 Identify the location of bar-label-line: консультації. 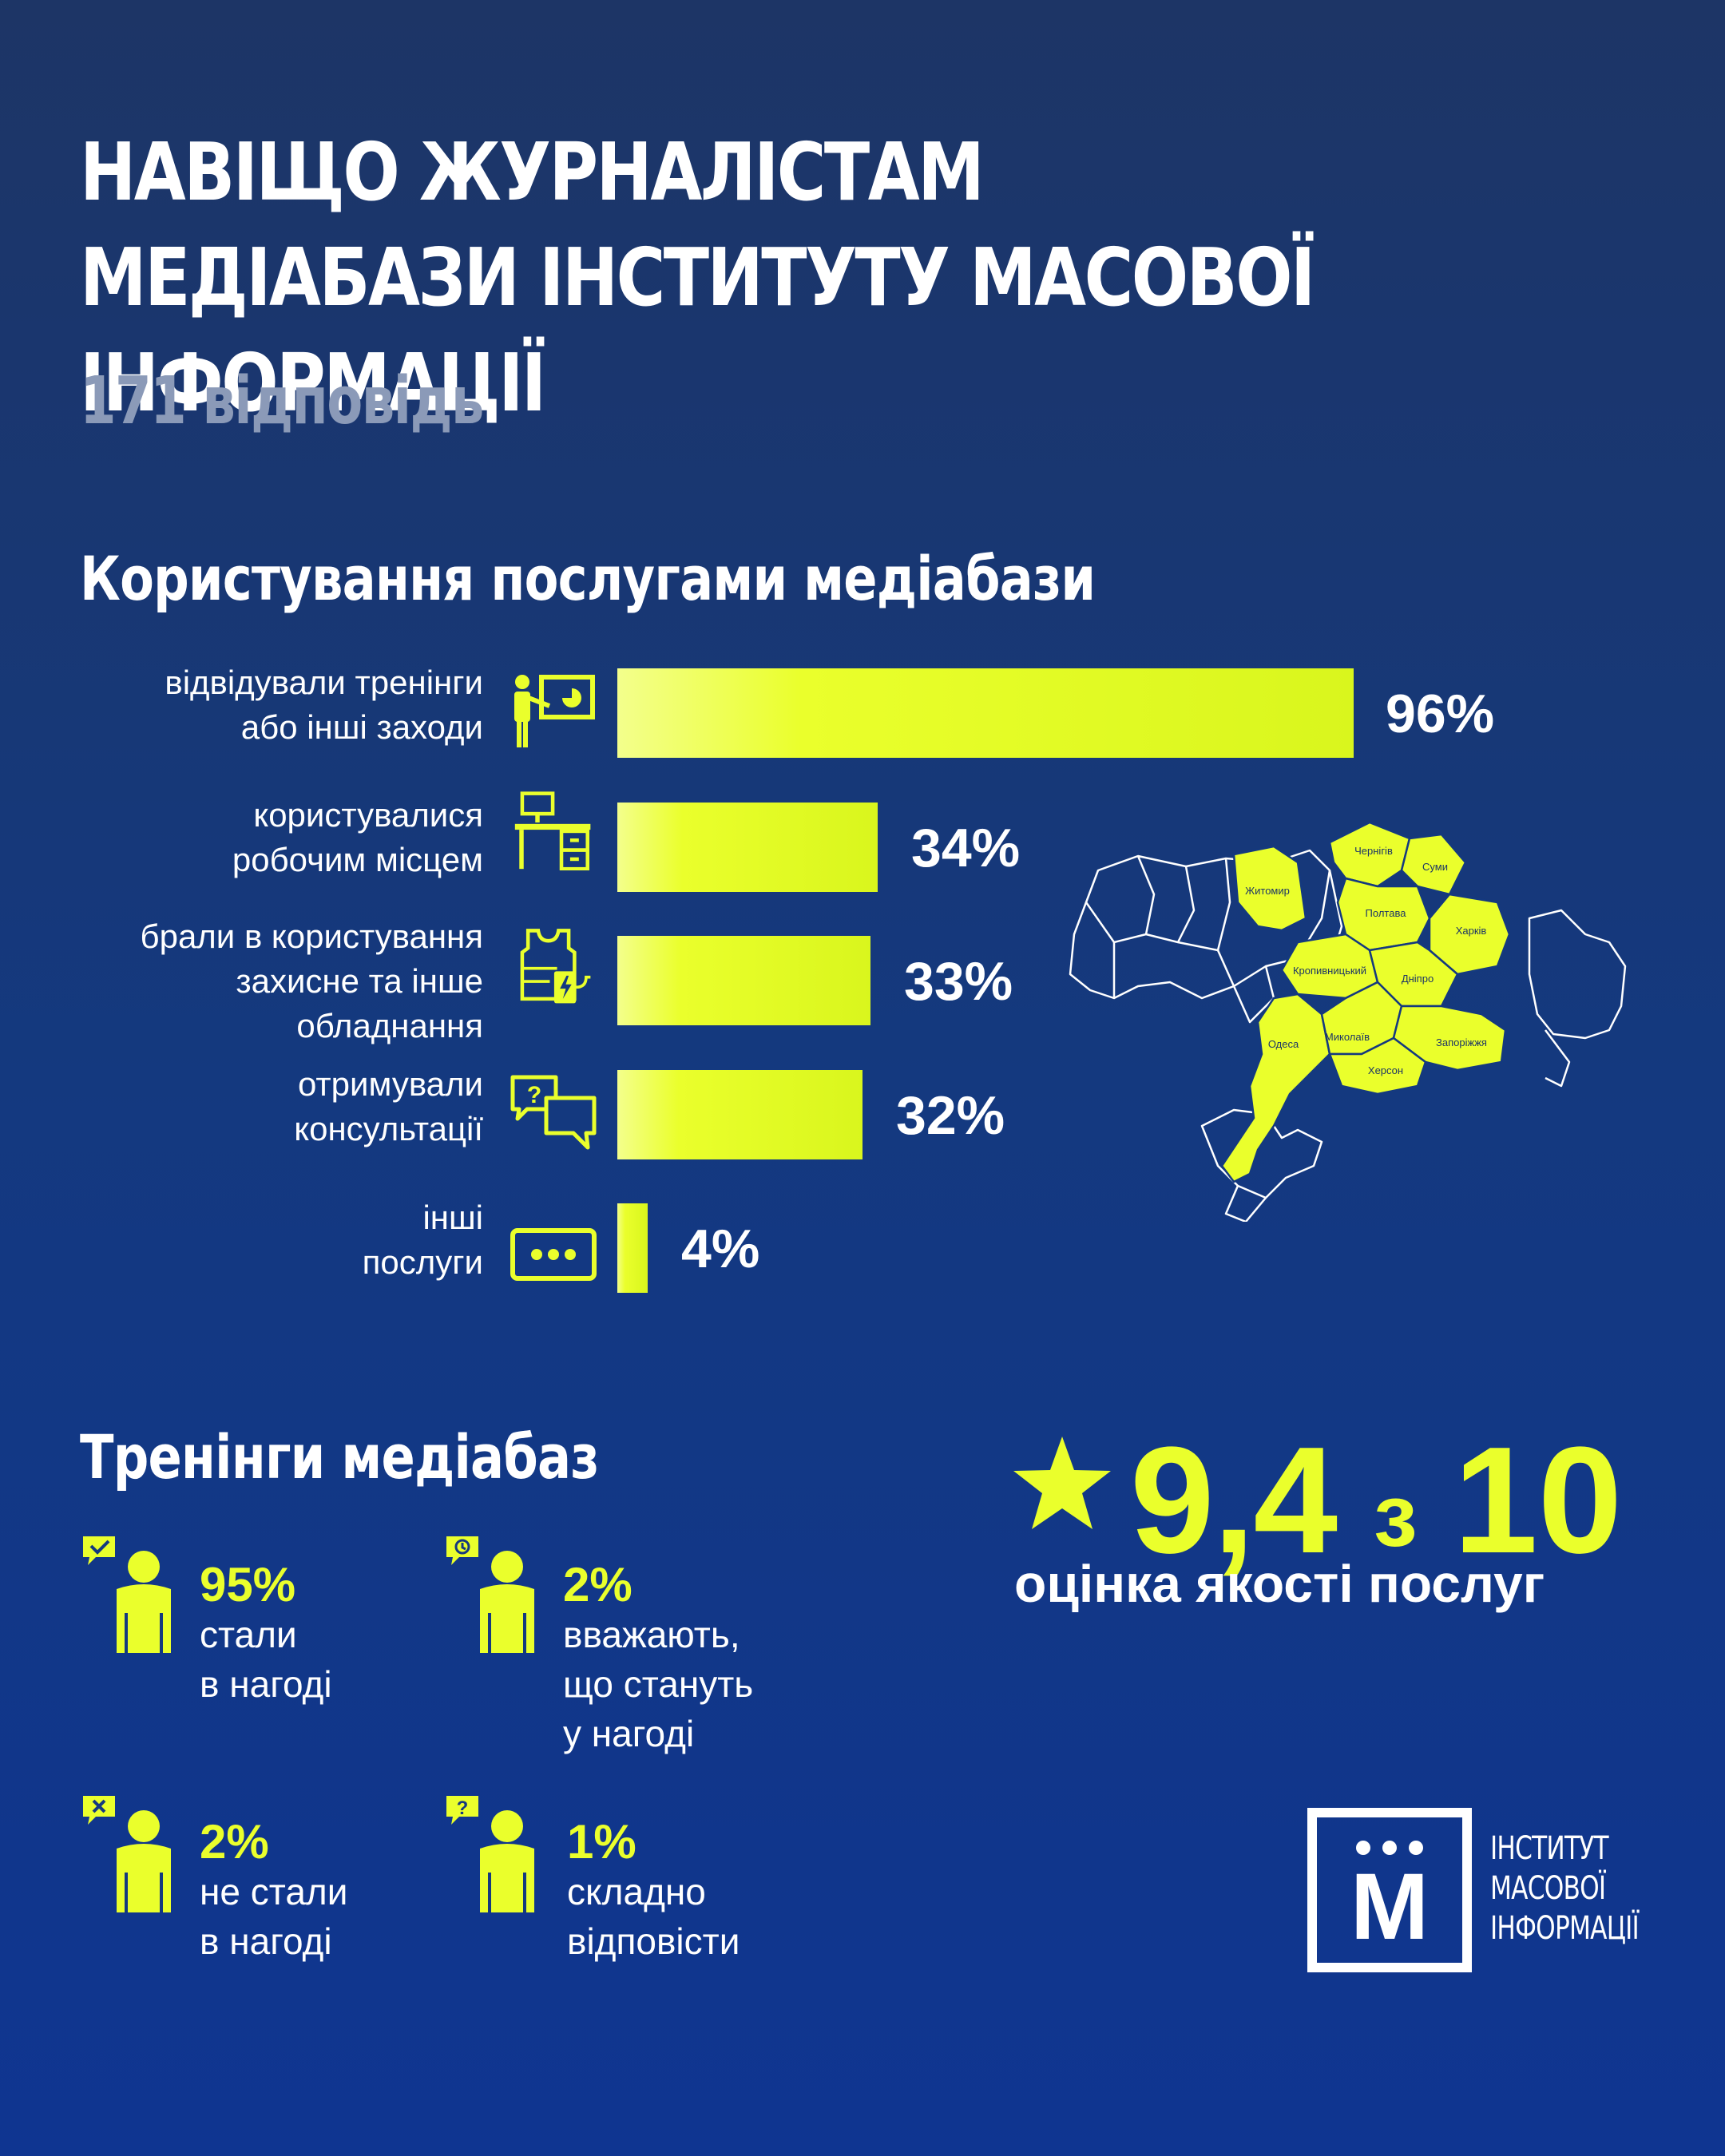
(389, 1128).